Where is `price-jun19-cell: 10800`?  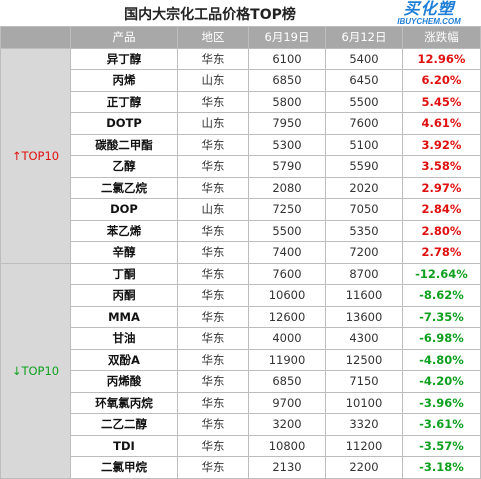 price-jun19-cell: 10800 is located at coordinates (287, 445).